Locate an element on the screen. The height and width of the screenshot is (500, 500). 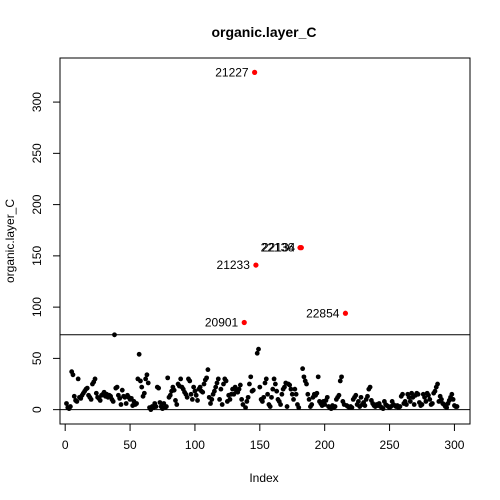
y-tick-label: 200 is located at coordinates (37, 204).